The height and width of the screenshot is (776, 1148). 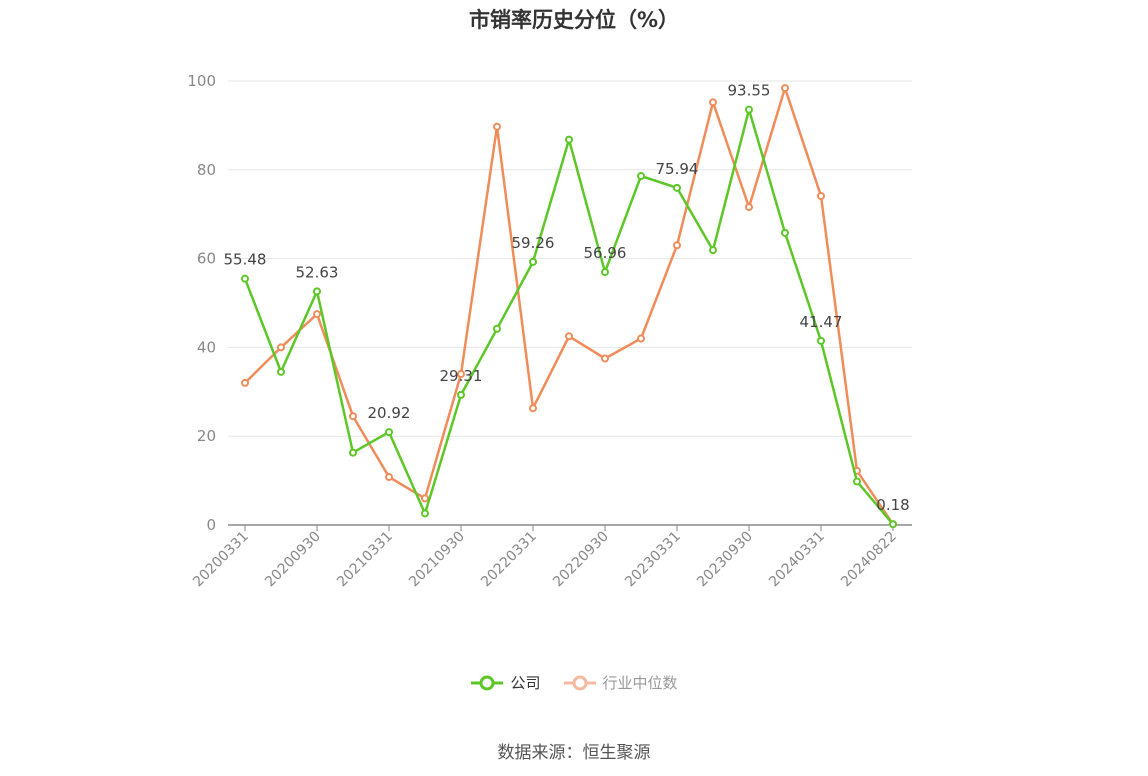 I want to click on data-label-20200331: 55.48, so click(x=245, y=260).